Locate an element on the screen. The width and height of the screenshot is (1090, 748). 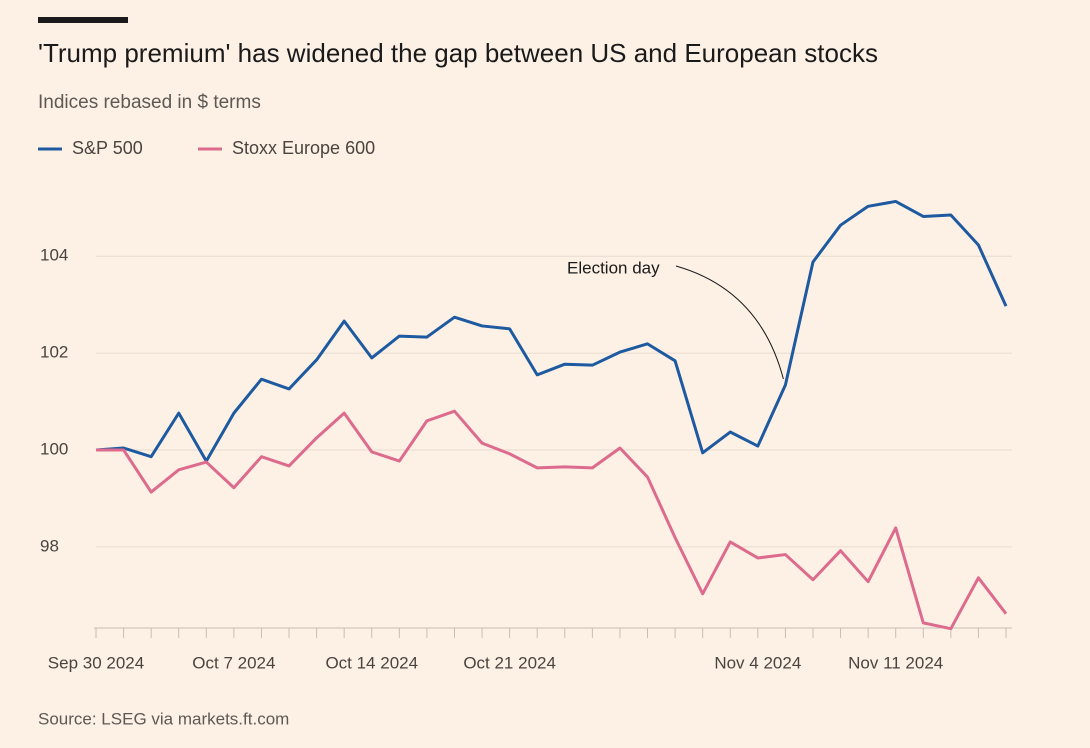
x-tick-label: Oct 14 2024 is located at coordinates (371, 662).